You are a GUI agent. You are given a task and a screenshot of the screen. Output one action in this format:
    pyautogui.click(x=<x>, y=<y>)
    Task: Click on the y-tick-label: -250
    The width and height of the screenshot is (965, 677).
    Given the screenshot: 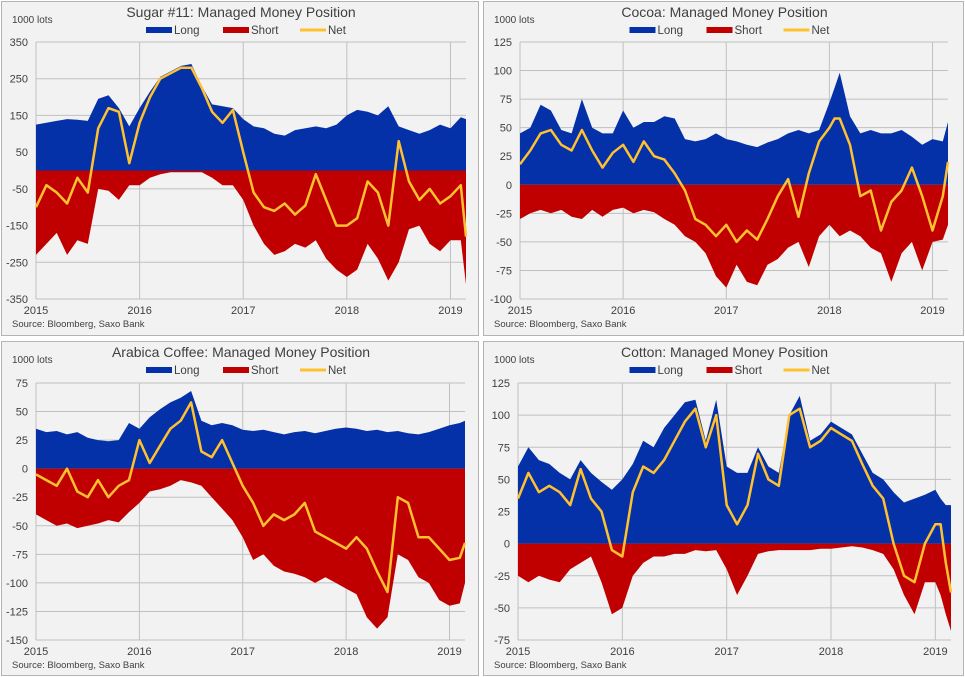 What is the action you would take?
    pyautogui.click(x=17, y=263)
    